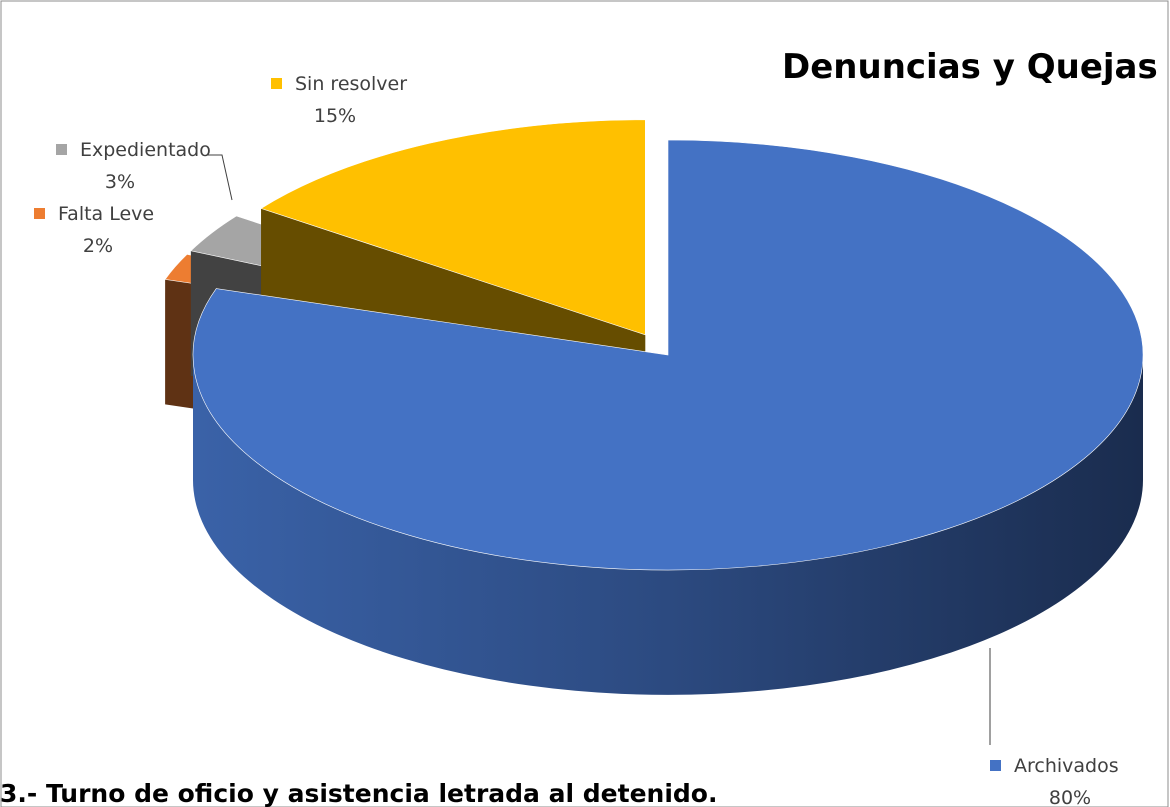  I want to click on value-label: 80%, so click(1070, 797).